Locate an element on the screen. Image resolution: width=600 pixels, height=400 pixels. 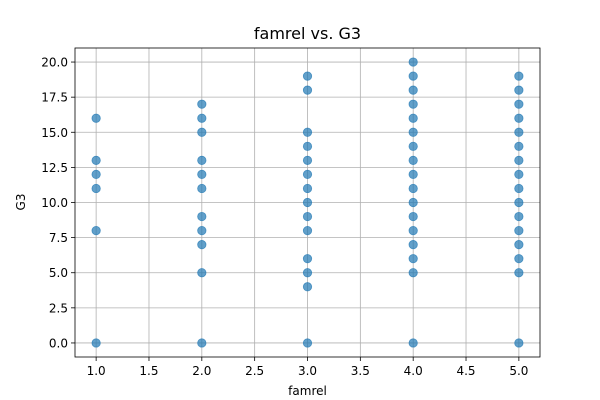
x-tick-label: 1.0 is located at coordinates (96, 371).